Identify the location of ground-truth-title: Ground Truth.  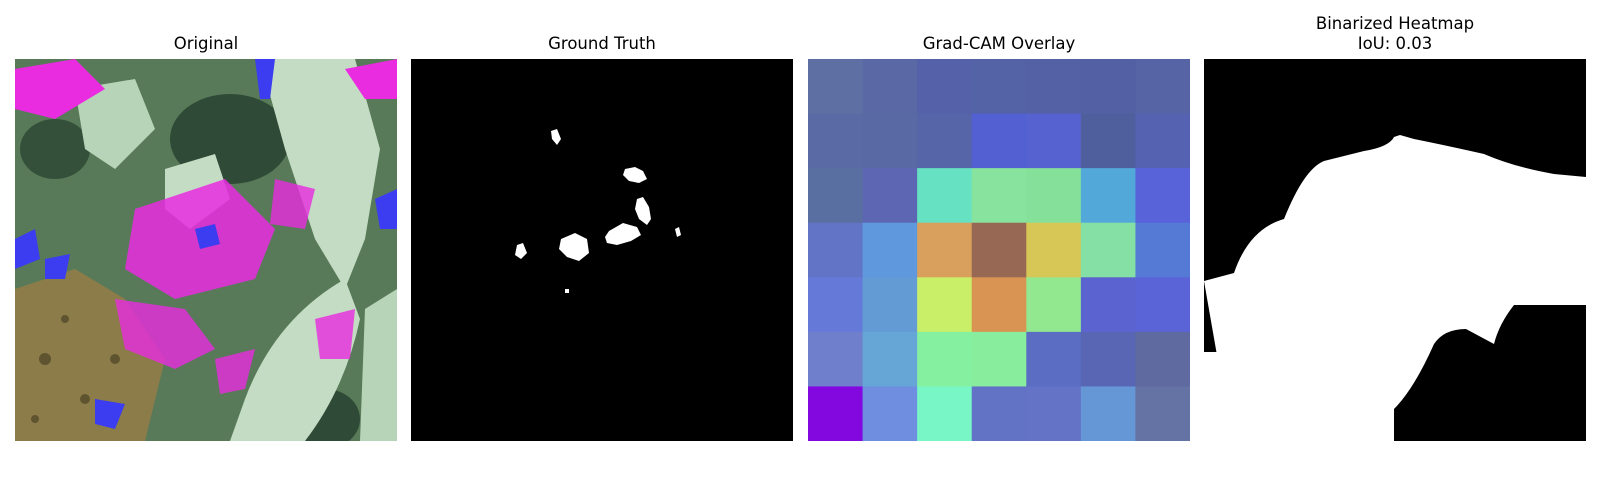
(602, 43).